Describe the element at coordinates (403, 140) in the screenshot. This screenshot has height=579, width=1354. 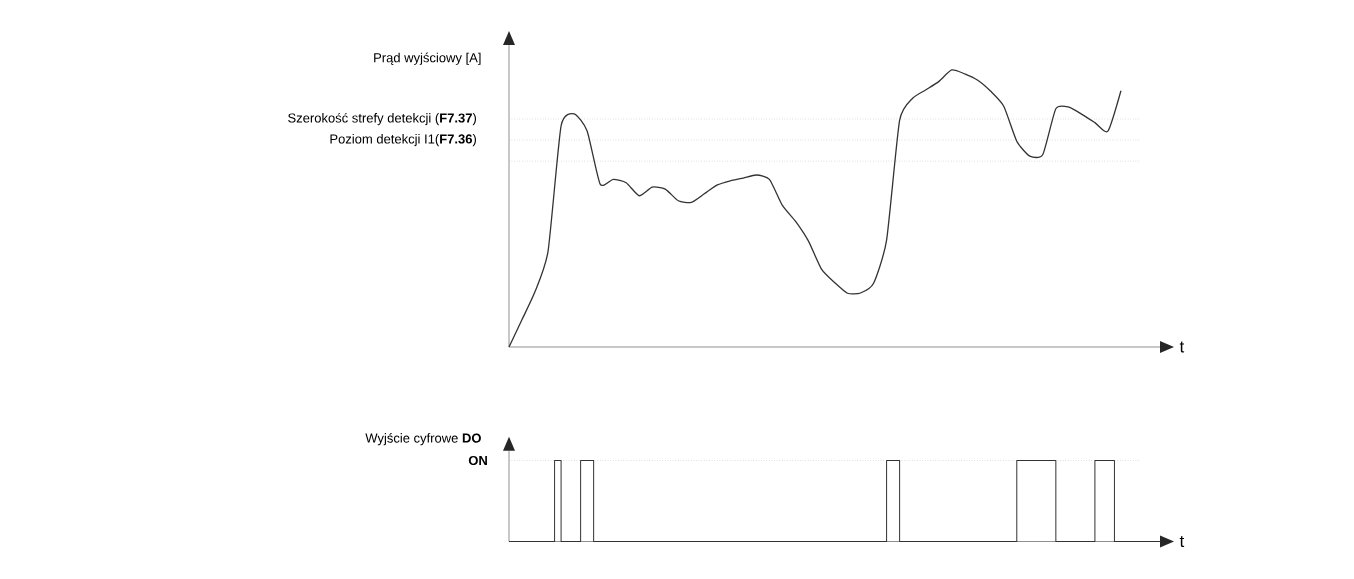
I see `ref-line-label: Poziom detekcji I1(F7.36)` at that location.